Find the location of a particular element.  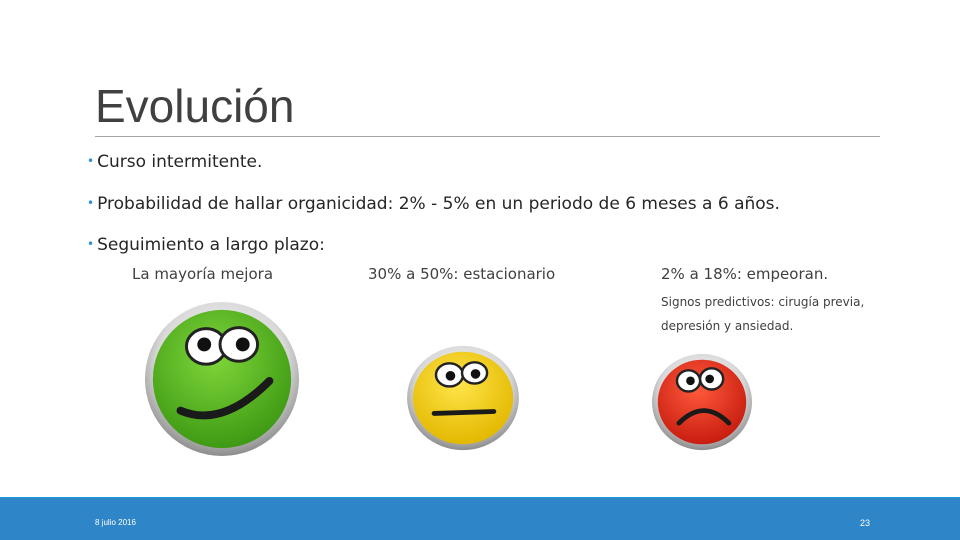

slide-title: Evolución is located at coordinates (195, 106).